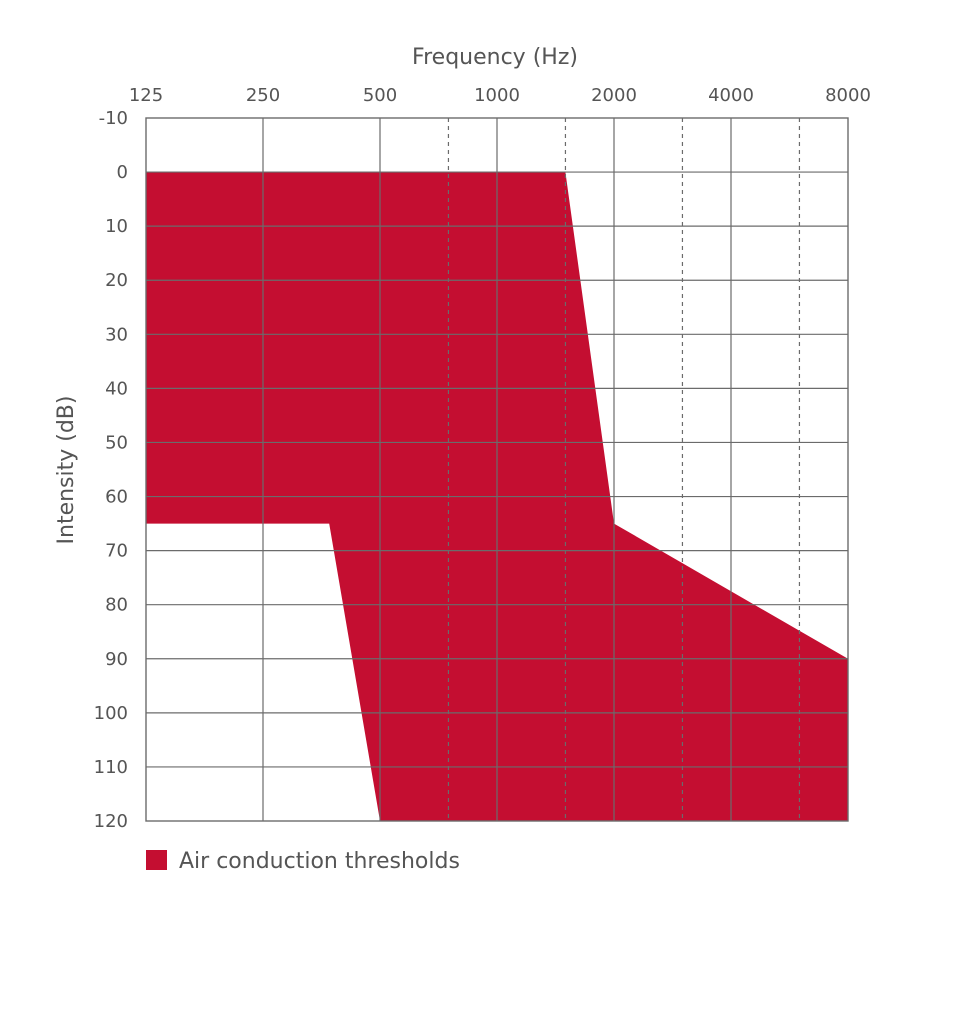 The image size is (963, 1024). I want to click on y-tick-label: 120, so click(111, 821).